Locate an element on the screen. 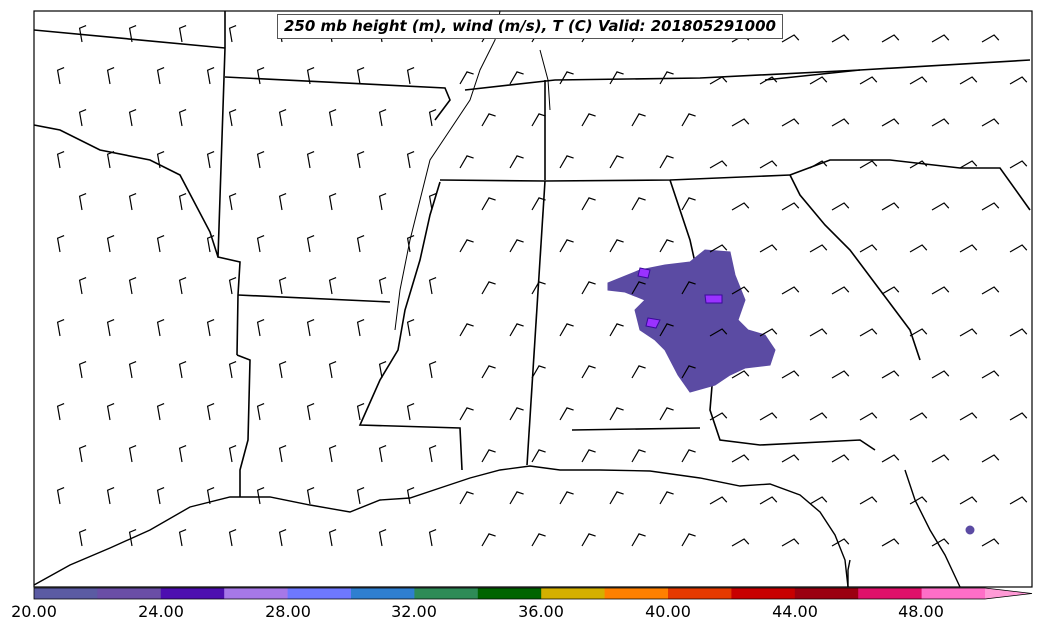 This screenshot has height=633, width=1041. colorbar is located at coordinates (533, 593).